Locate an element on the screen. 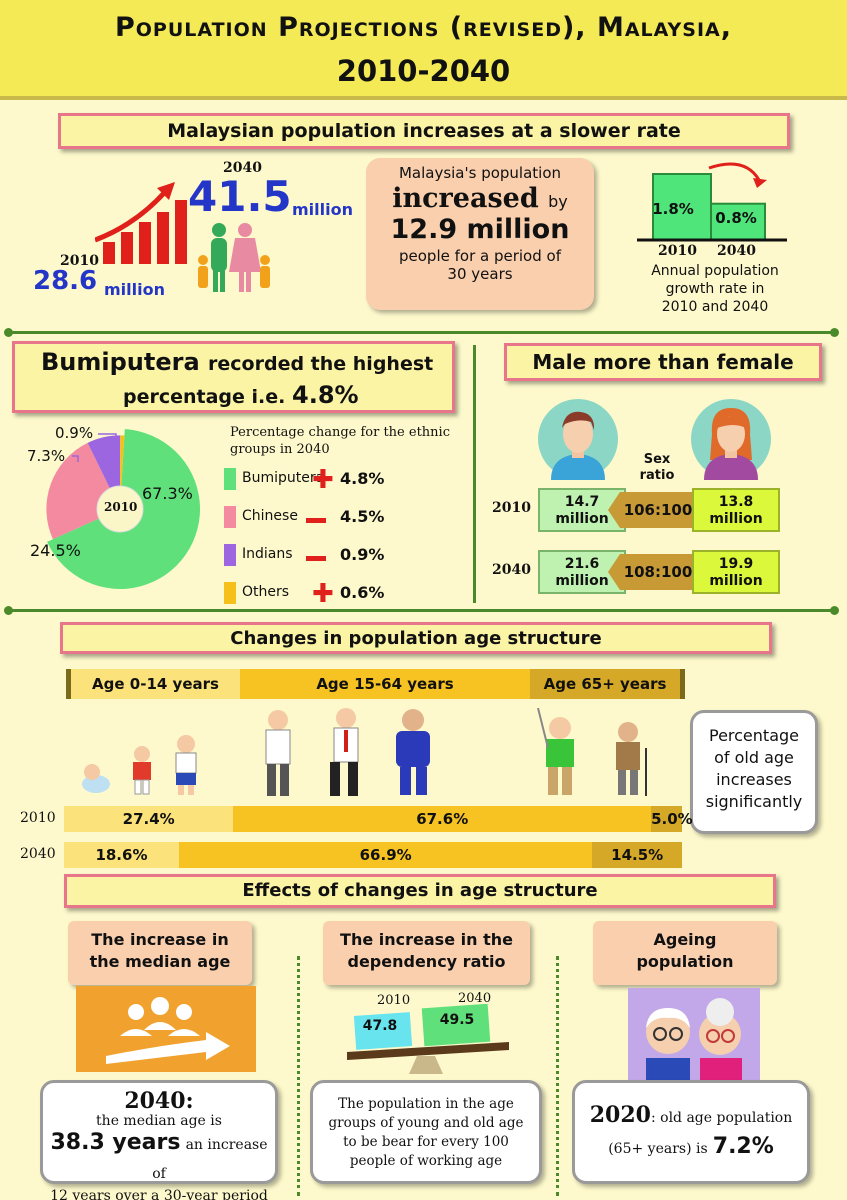  female-population: 13.8 million is located at coordinates (736, 510).